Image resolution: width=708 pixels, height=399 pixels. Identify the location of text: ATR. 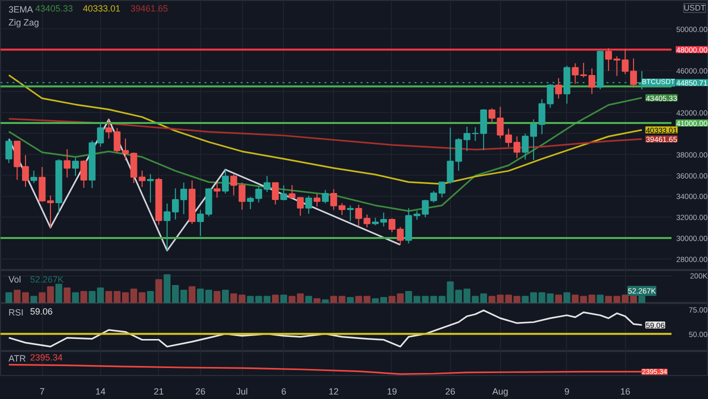
(17, 359).